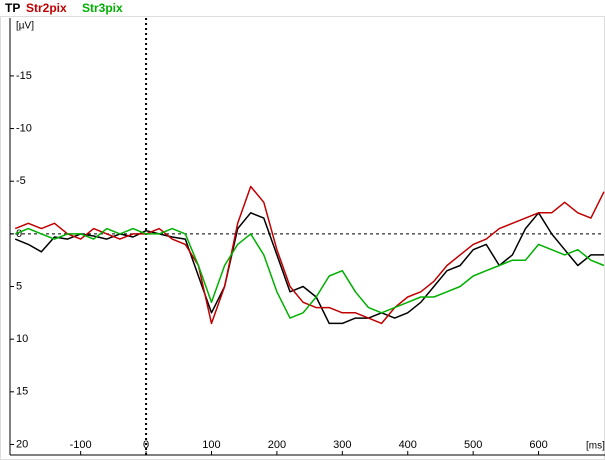 The width and height of the screenshot is (605, 460). I want to click on x-axis-label: [ms], so click(595, 446).